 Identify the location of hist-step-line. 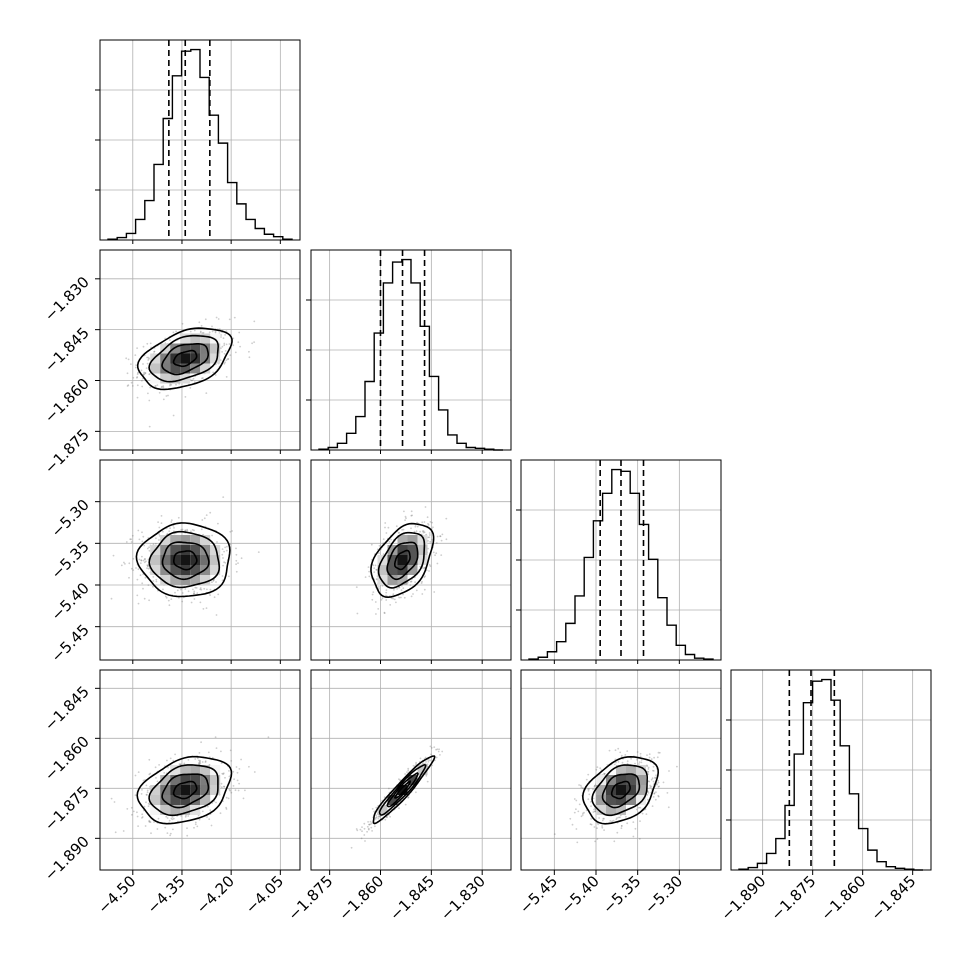
(200, 144).